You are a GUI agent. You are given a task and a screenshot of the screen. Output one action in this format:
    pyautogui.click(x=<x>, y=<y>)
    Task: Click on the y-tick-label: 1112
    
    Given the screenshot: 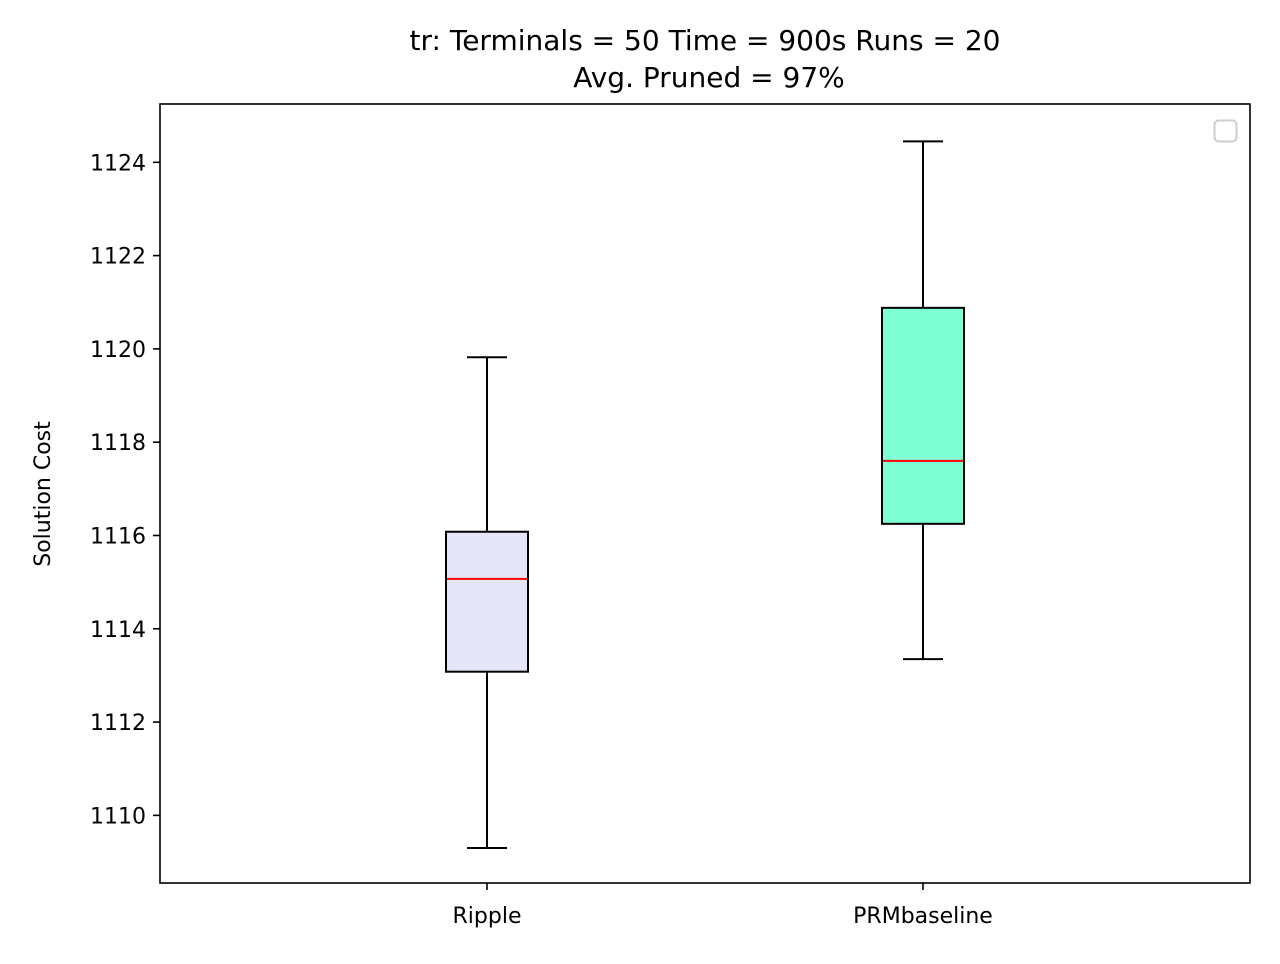 What is the action you would take?
    pyautogui.click(x=118, y=723)
    